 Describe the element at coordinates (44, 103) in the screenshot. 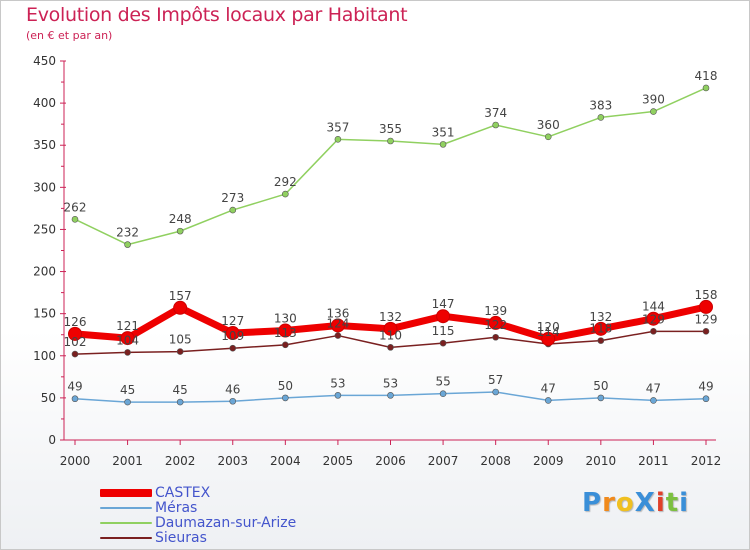

I see `y-tick-label: 400` at that location.